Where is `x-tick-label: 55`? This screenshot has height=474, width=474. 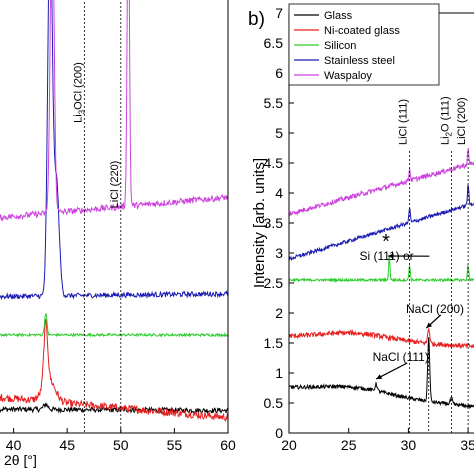
x-tick-label: 55 is located at coordinates (175, 445).